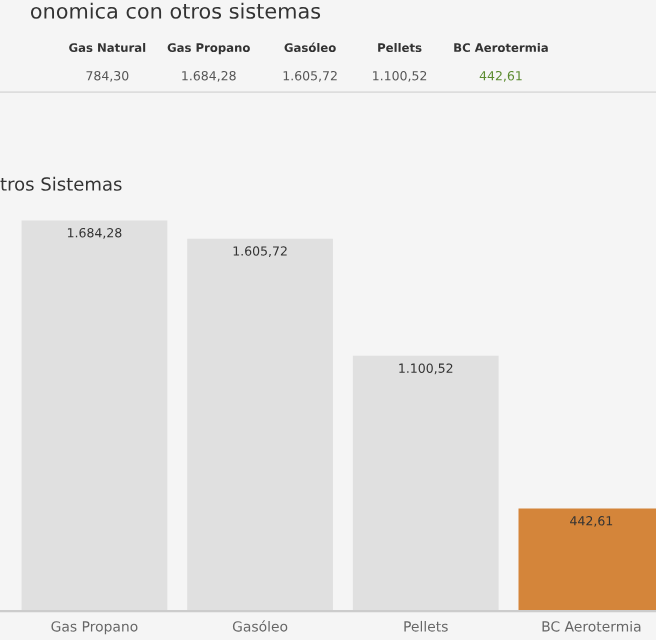 This screenshot has height=640, width=656. I want to click on chart-title: tros Sistemas, so click(61, 183).